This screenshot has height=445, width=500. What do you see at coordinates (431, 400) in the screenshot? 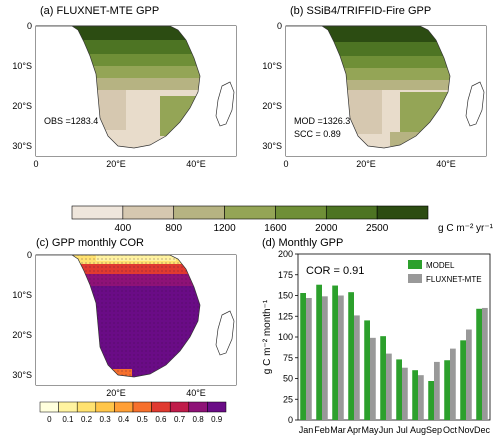
I see `bar-model-sep` at bounding box center [431, 400].